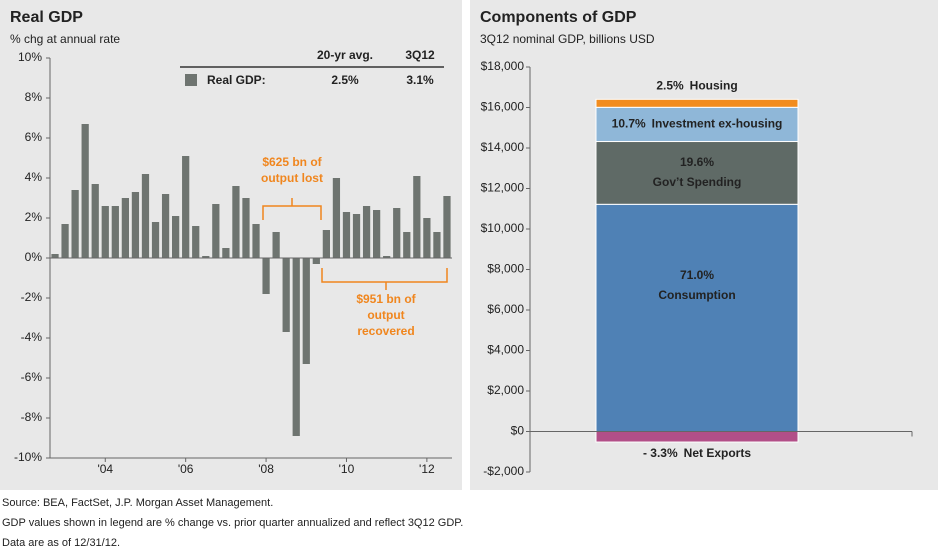 This screenshot has width=940, height=550. What do you see at coordinates (660, 453) in the screenshot?
I see `segment-value: - 3.3%` at bounding box center [660, 453].